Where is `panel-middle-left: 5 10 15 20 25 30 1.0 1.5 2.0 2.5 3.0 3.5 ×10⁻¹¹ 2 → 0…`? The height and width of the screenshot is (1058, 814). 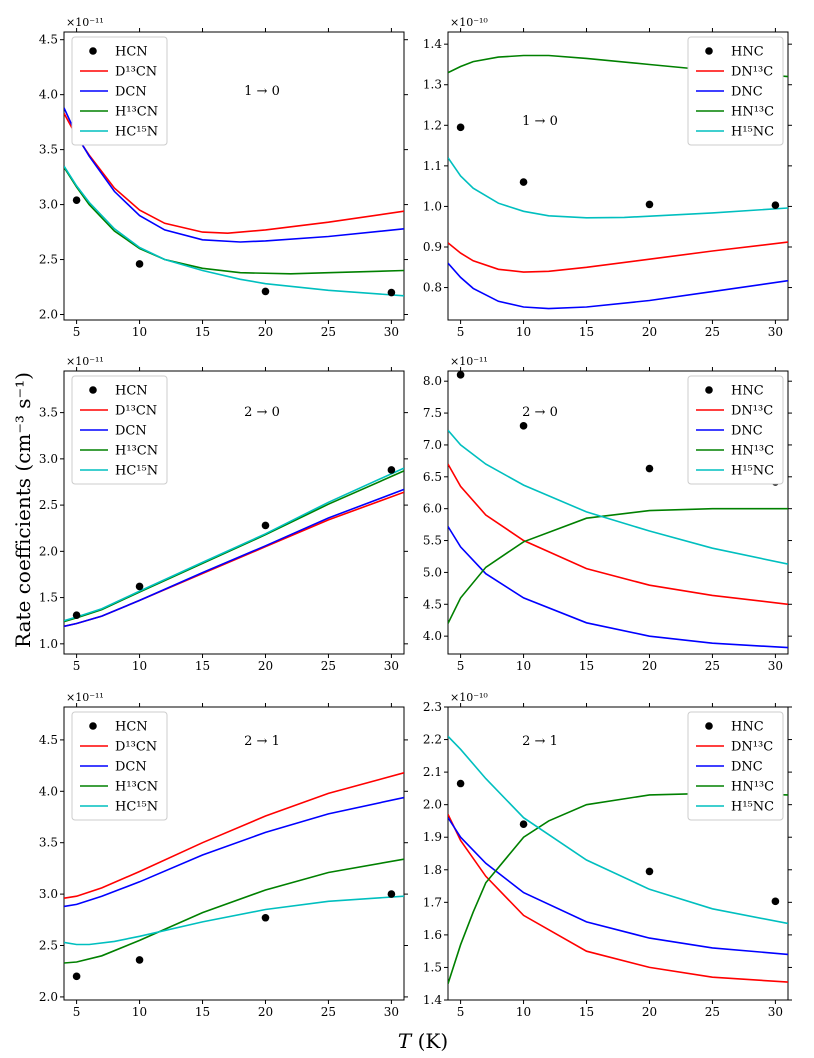 panel-middle-left: 5 10 15 20 25 30 1.0 1.5 2.0 2.5 3.0 3.5 ×10⁻¹¹ 2 → 0… is located at coordinates (223, 514).